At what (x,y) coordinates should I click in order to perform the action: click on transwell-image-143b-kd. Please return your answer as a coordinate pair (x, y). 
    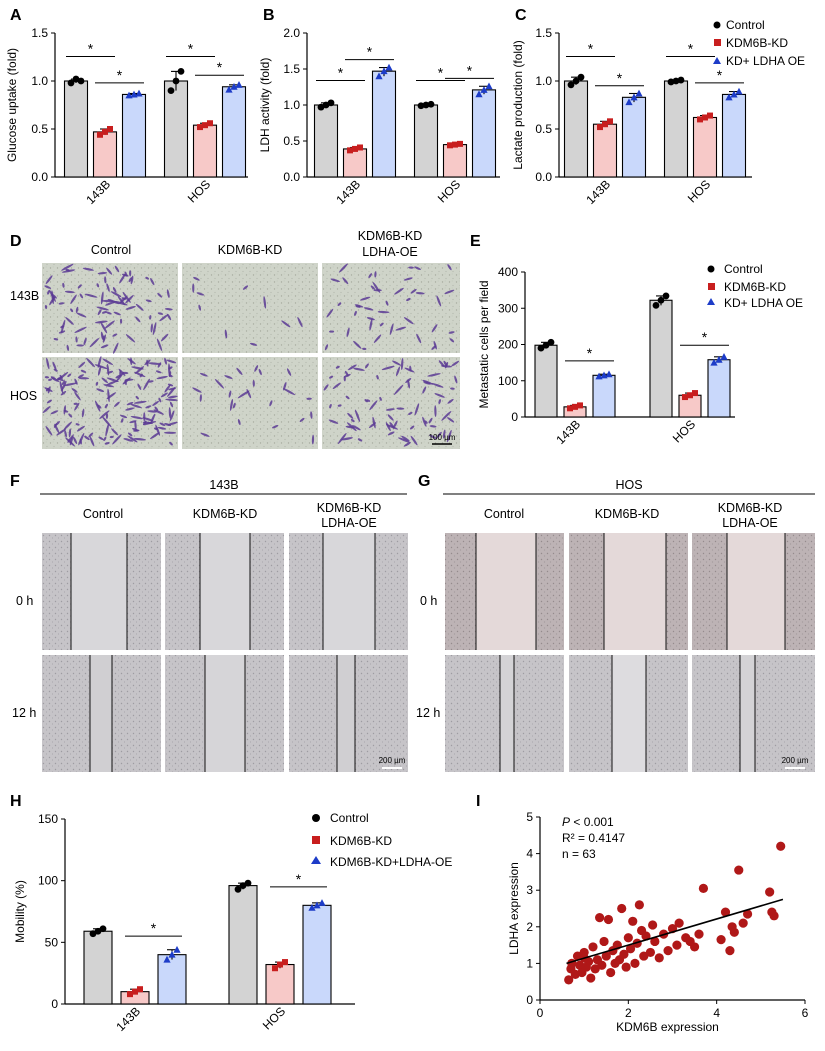
    Looking at the image, I should click on (250, 308).